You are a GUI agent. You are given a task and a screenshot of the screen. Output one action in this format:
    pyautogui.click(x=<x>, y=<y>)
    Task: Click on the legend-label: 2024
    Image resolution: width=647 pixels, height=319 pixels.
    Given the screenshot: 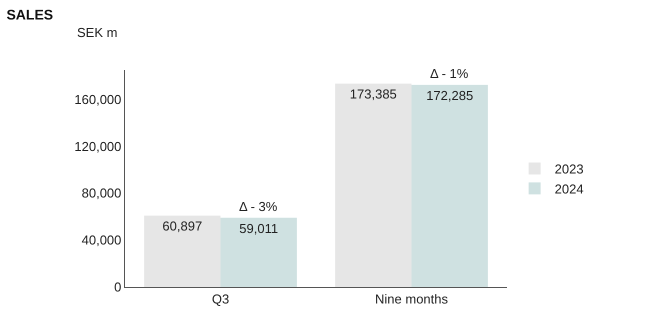 What is the action you would take?
    pyautogui.click(x=569, y=188)
    